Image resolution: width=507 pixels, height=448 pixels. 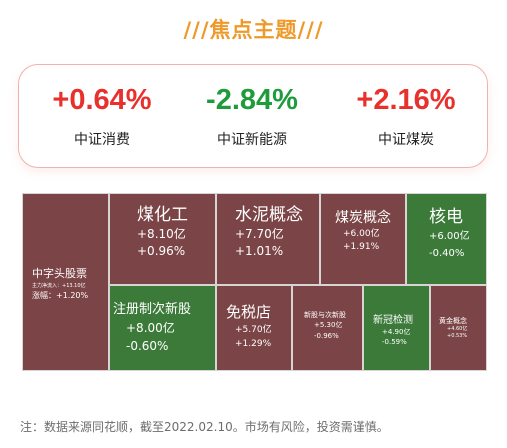 What do you see at coordinates (162, 215) in the screenshot?
I see `tile-name: 煤化工` at bounding box center [162, 215].